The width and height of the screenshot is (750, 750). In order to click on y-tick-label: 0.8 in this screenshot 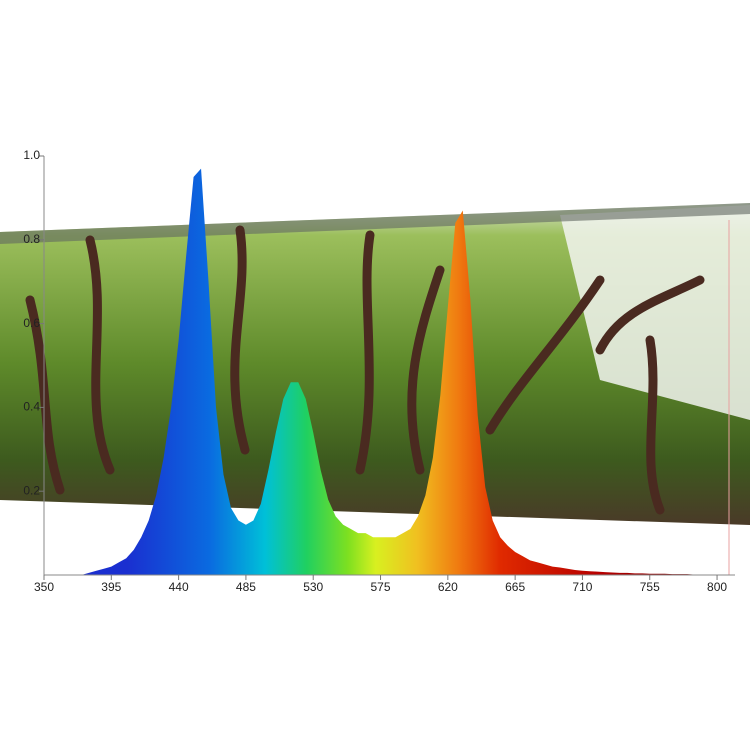, I will do `click(31, 239)`.